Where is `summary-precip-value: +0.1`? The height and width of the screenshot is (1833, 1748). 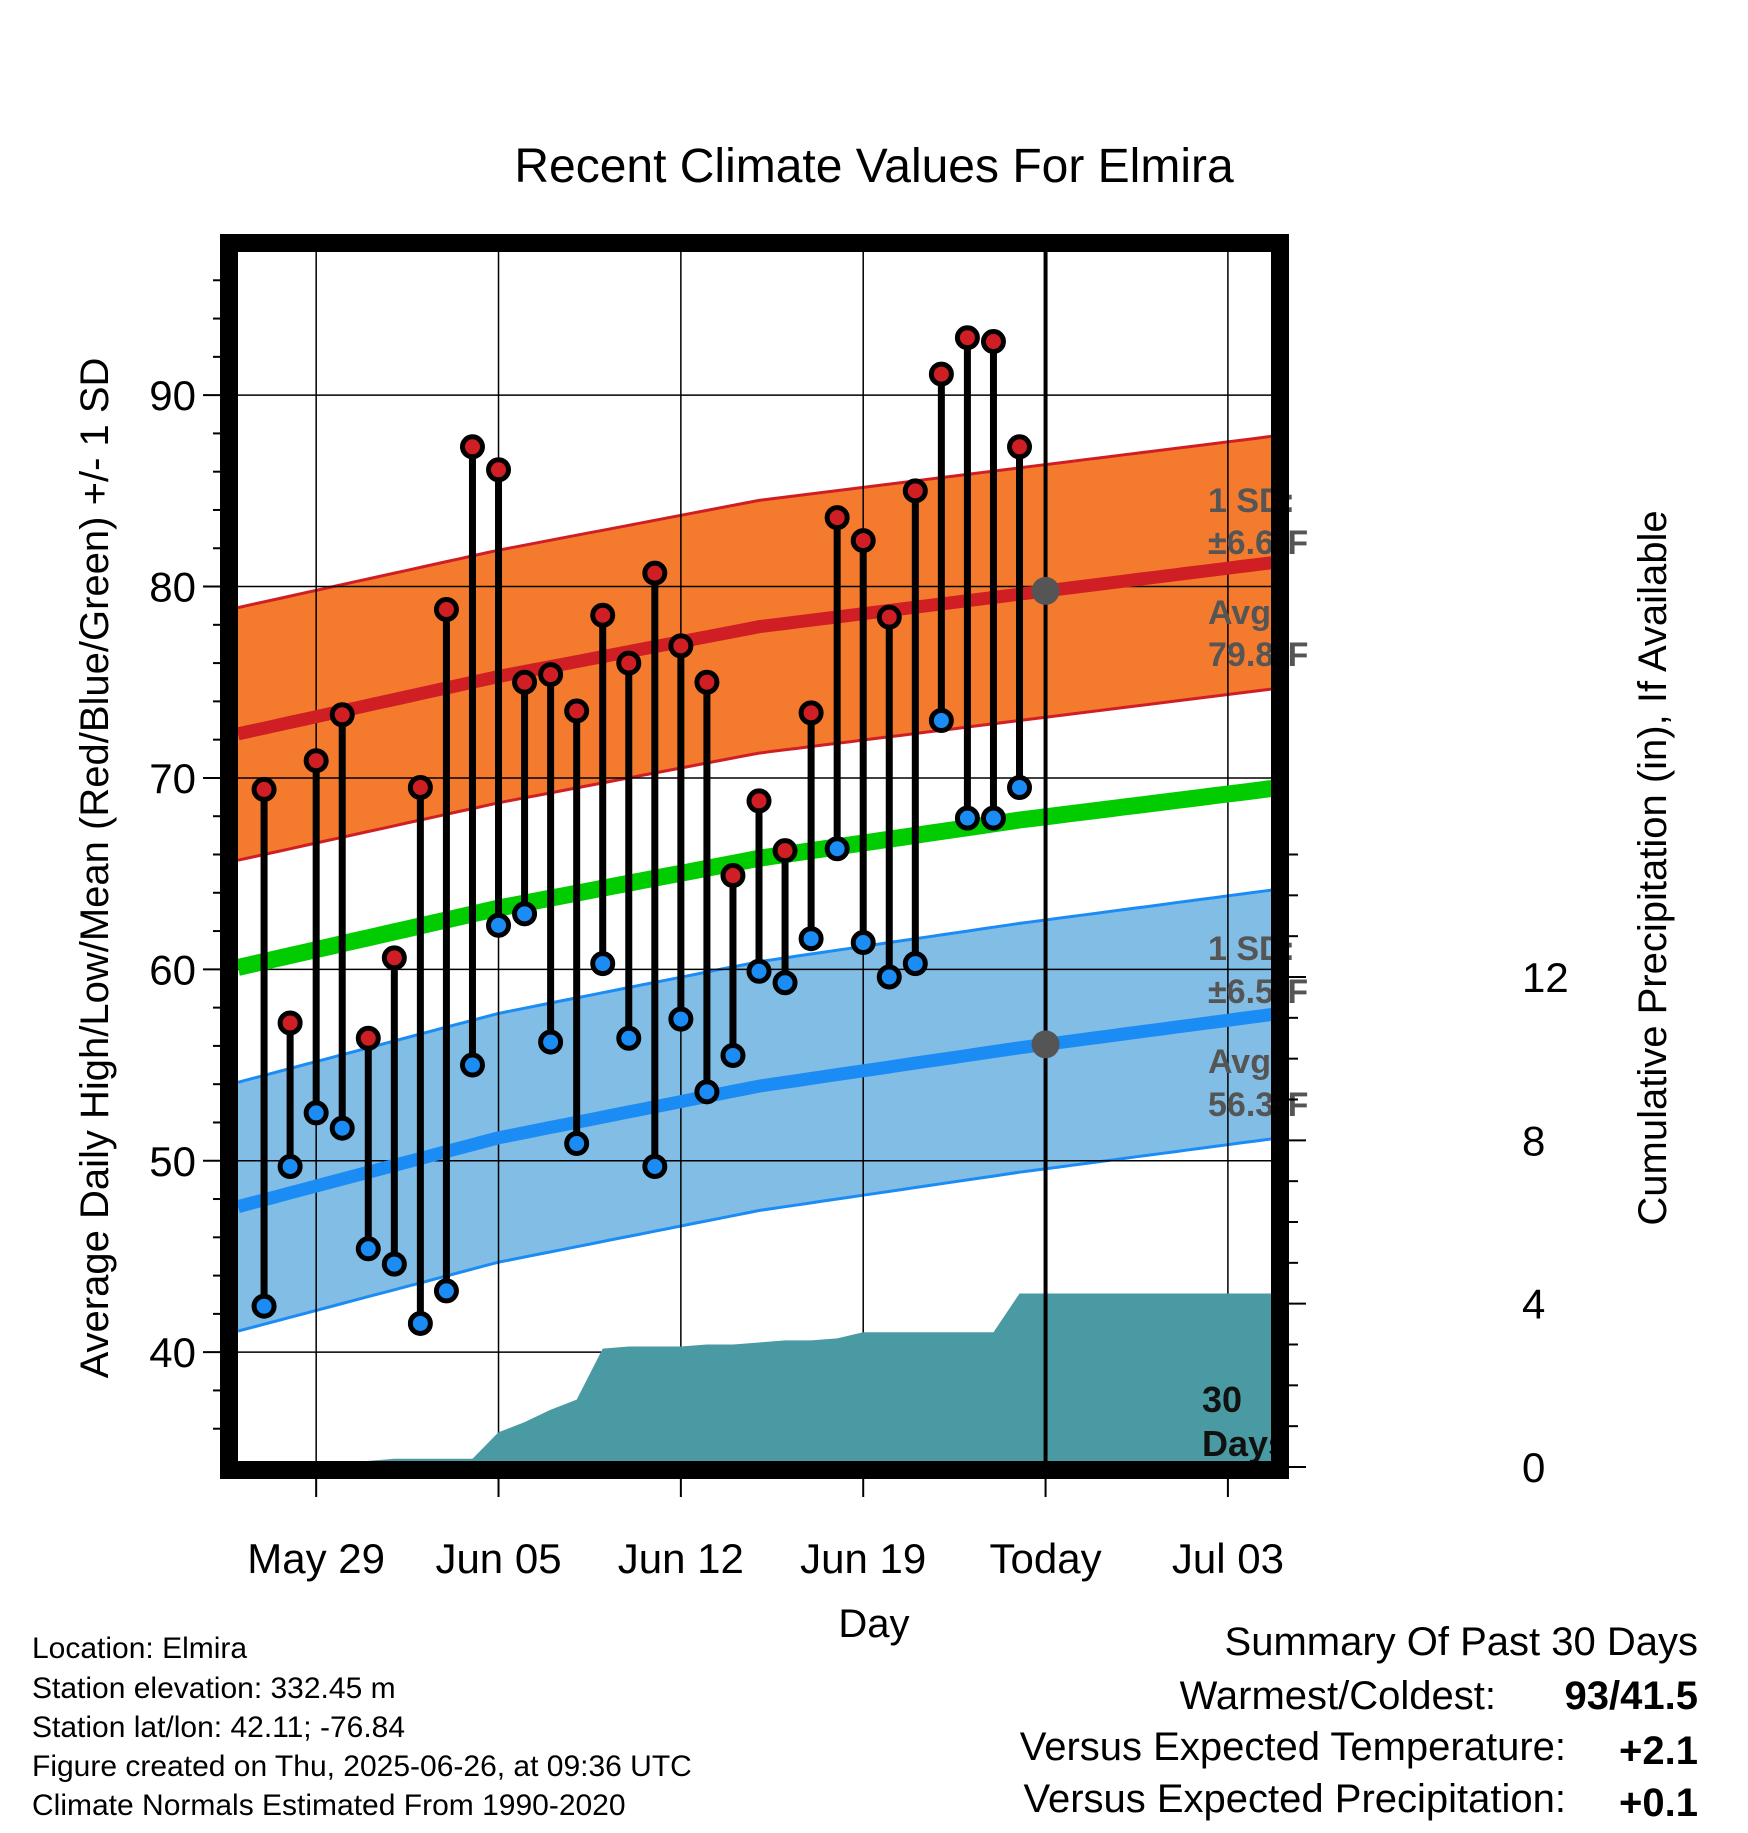 summary-precip-value: +0.1 is located at coordinates (1658, 1803).